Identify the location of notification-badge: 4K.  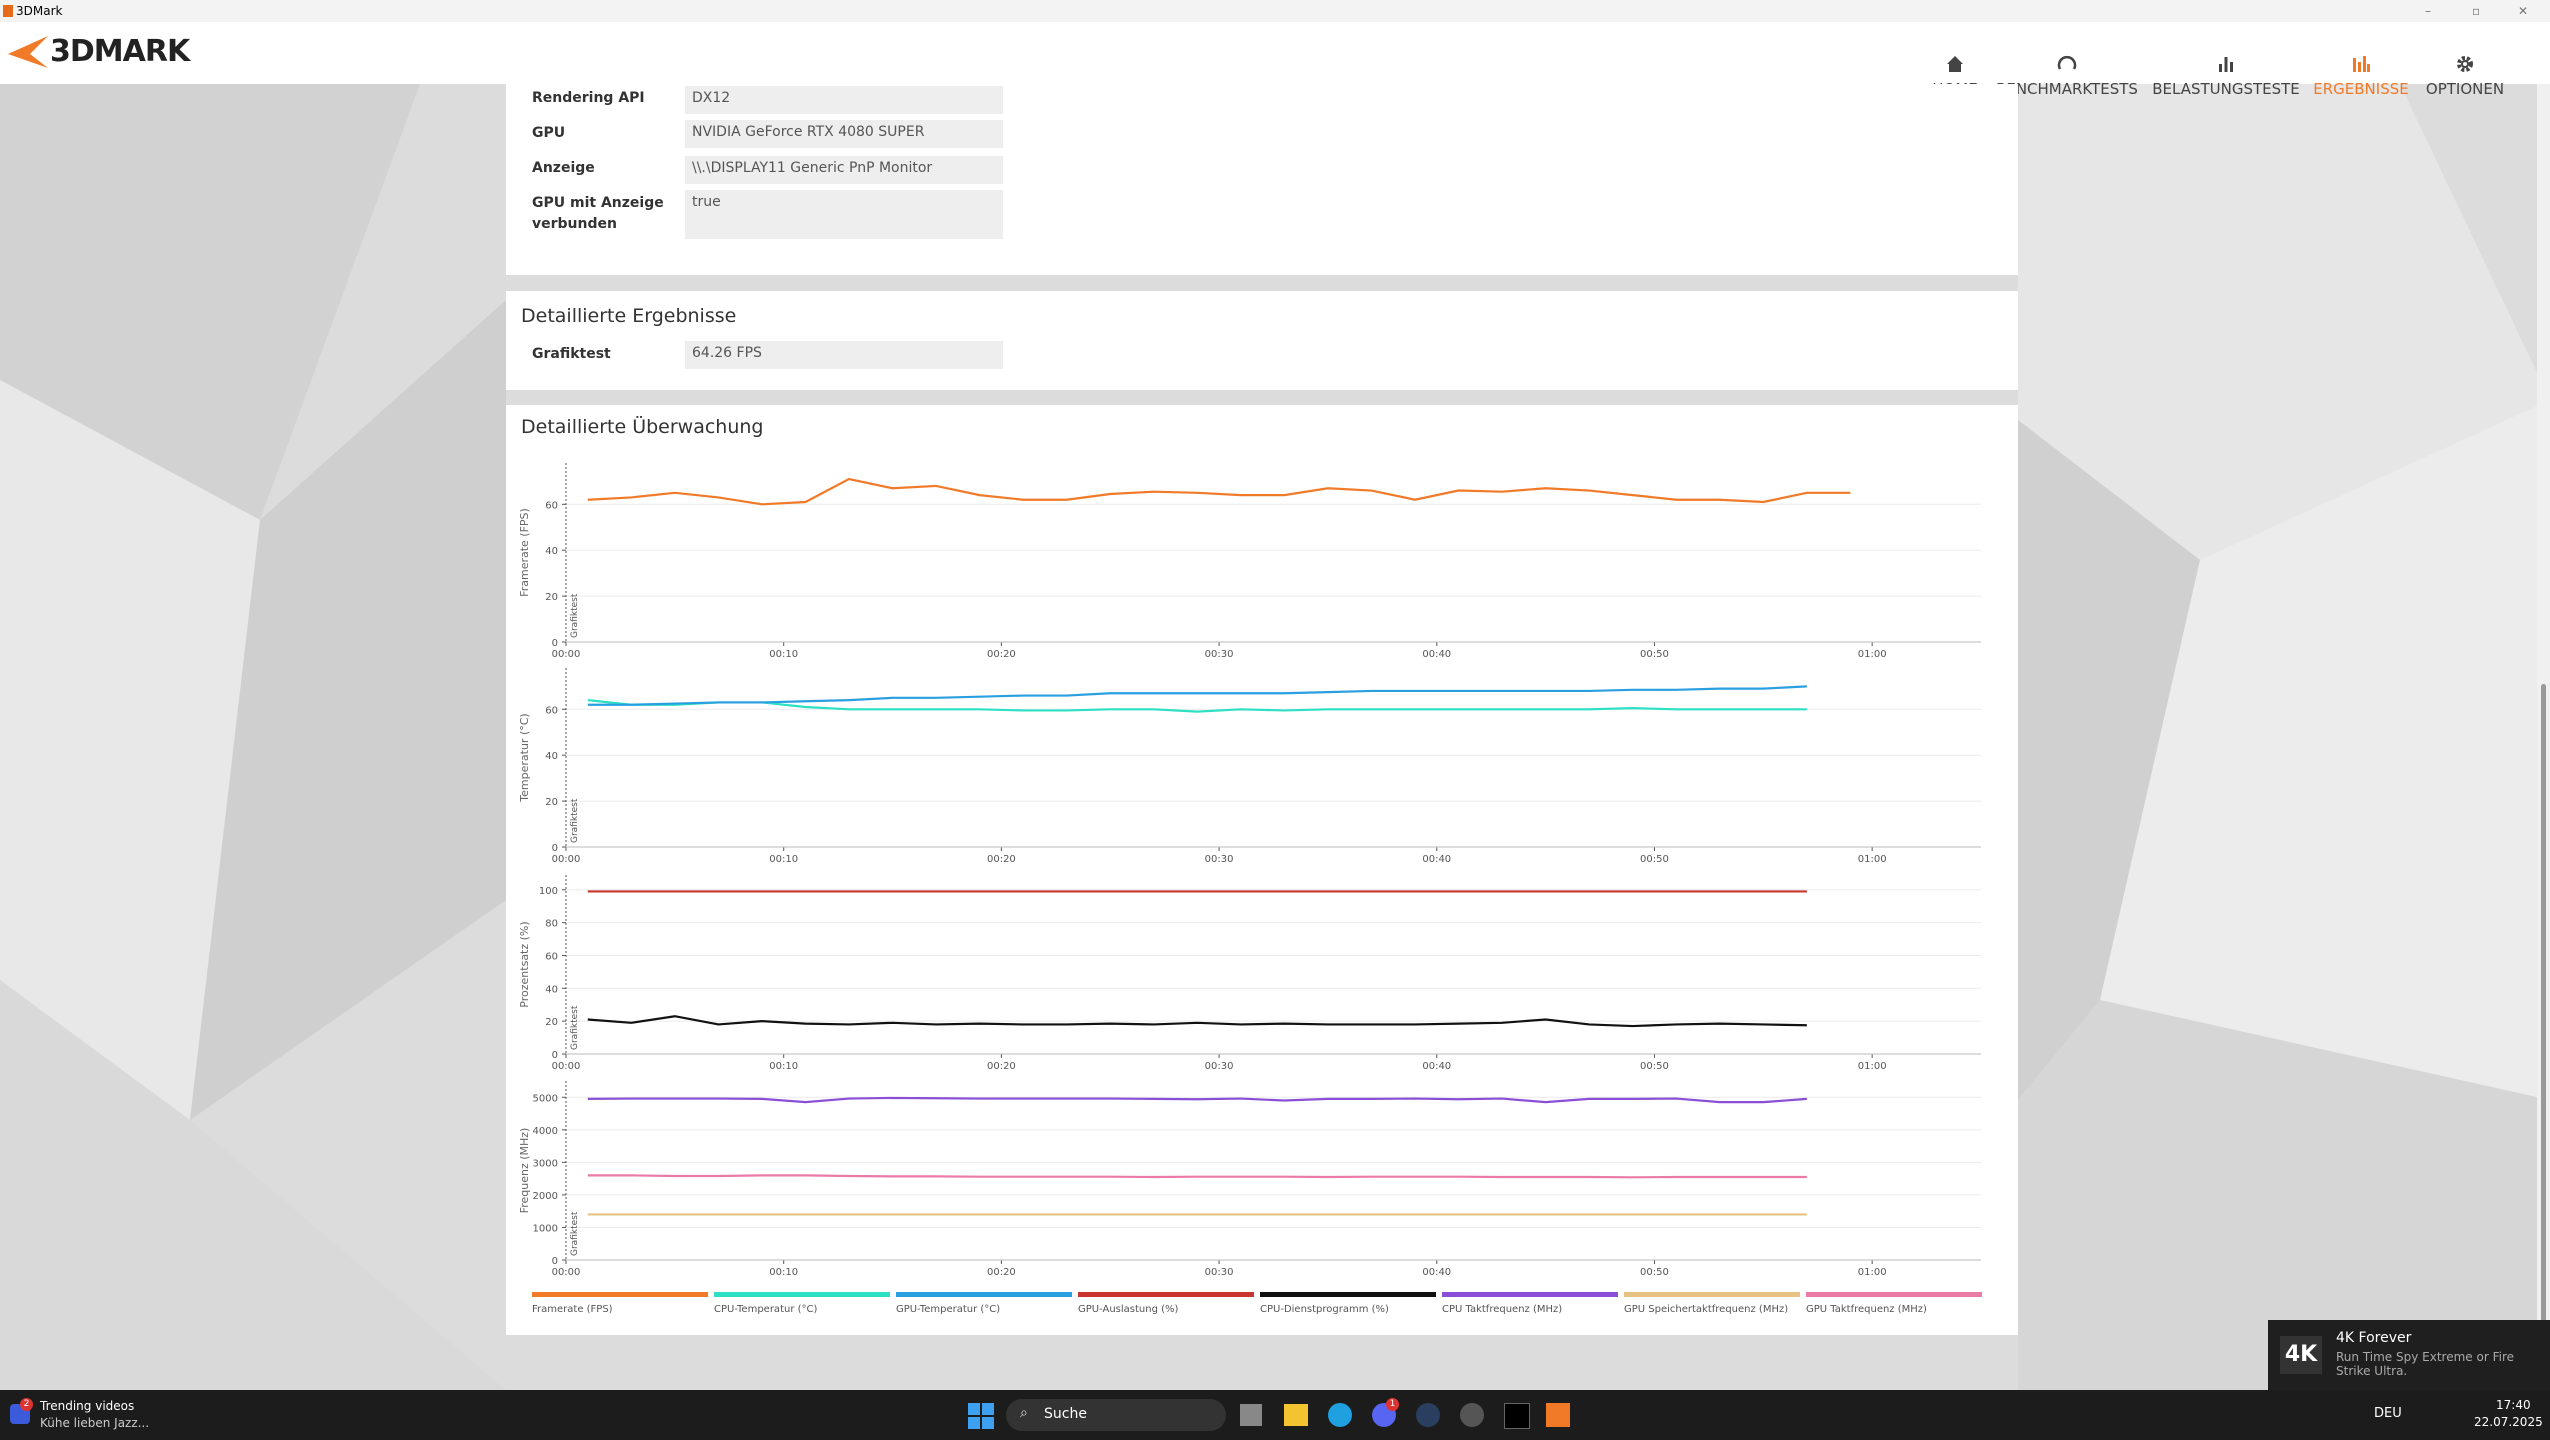
(2301, 1355).